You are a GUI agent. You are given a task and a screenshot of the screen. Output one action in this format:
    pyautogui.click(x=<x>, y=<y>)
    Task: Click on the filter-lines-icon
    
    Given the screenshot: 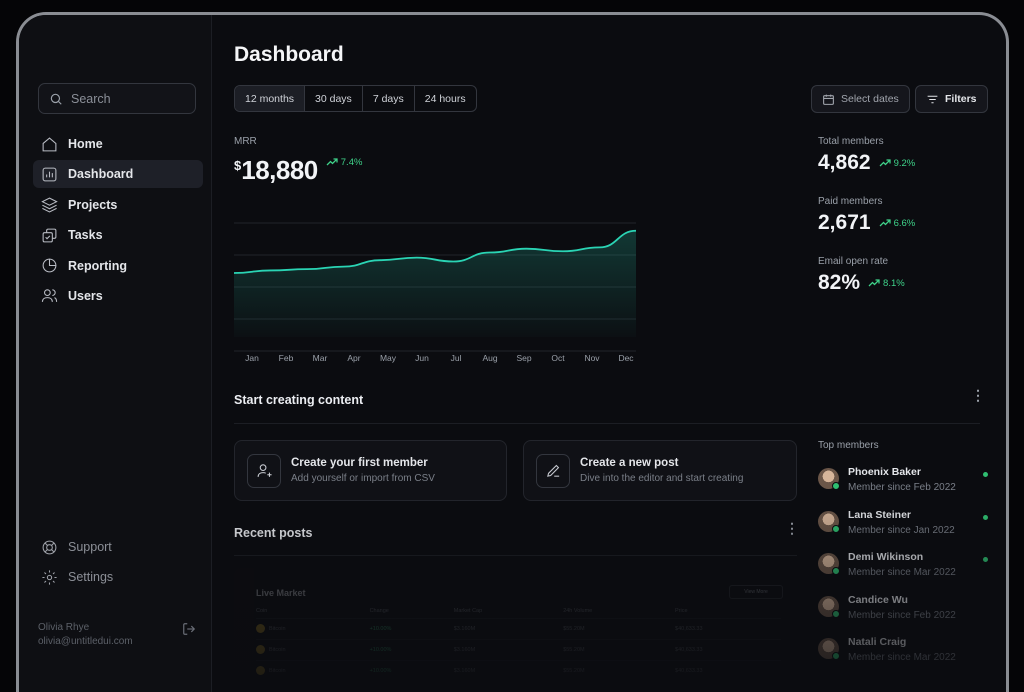 What is the action you would take?
    pyautogui.click(x=932, y=99)
    